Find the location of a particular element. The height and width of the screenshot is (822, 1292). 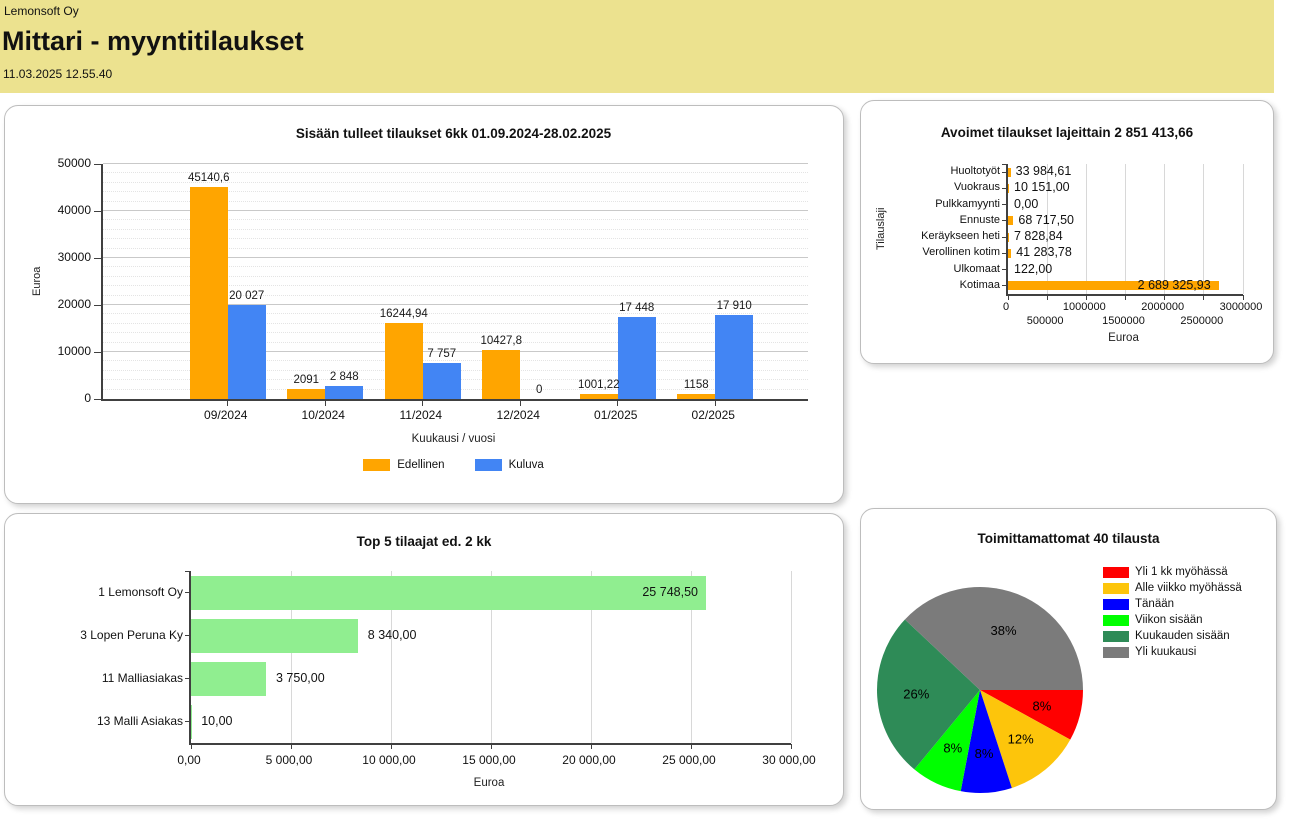

x-tick-label: 30 000,00 is located at coordinates (789, 760).